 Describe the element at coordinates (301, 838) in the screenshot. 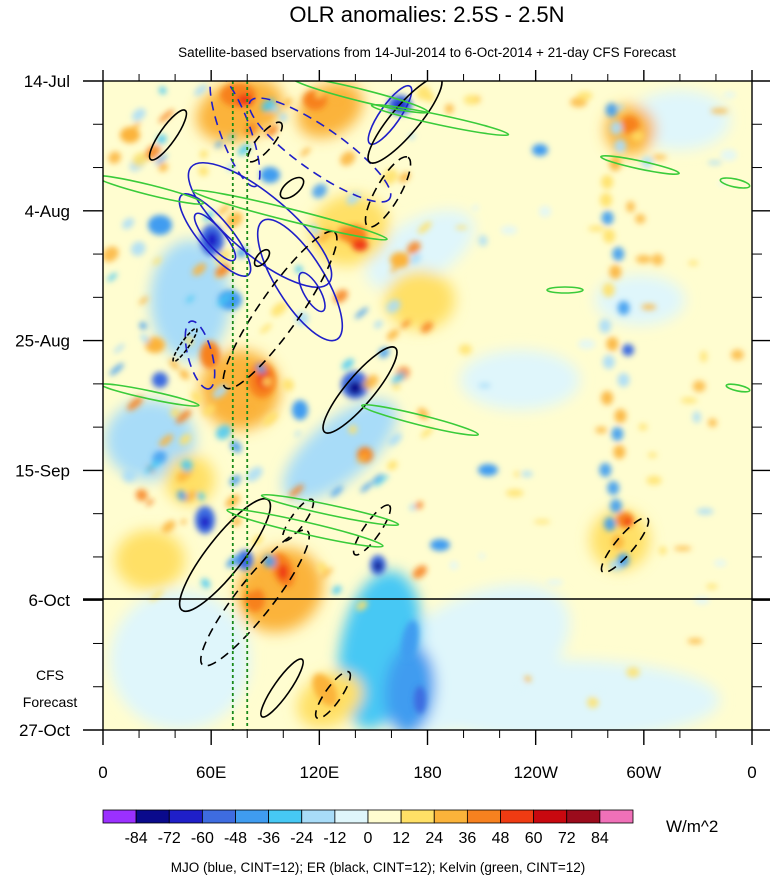

I see `colorbar-label: -24` at that location.